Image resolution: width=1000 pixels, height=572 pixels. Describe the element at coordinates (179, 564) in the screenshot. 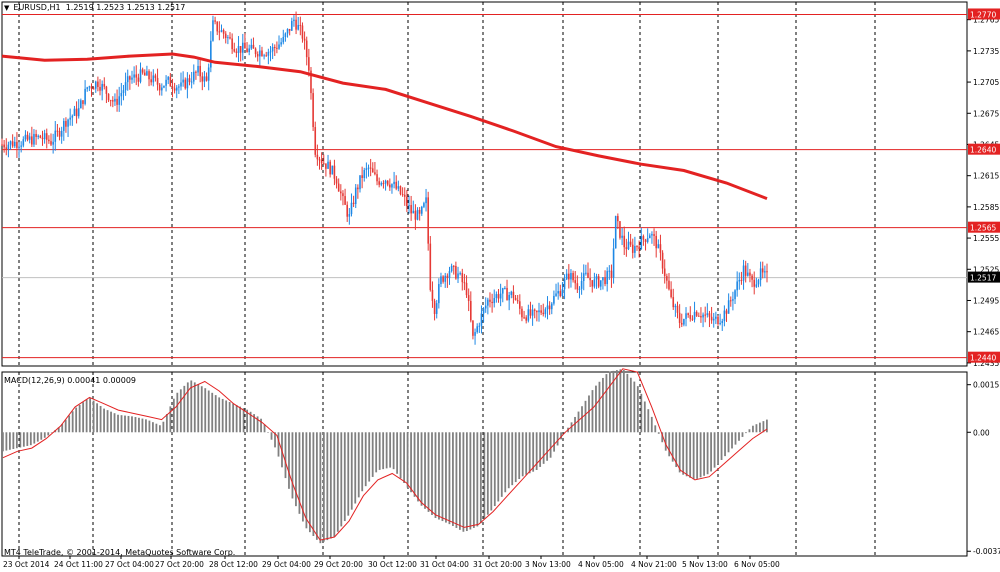

I see `time-axis-label: 27 Oct 20:00` at that location.